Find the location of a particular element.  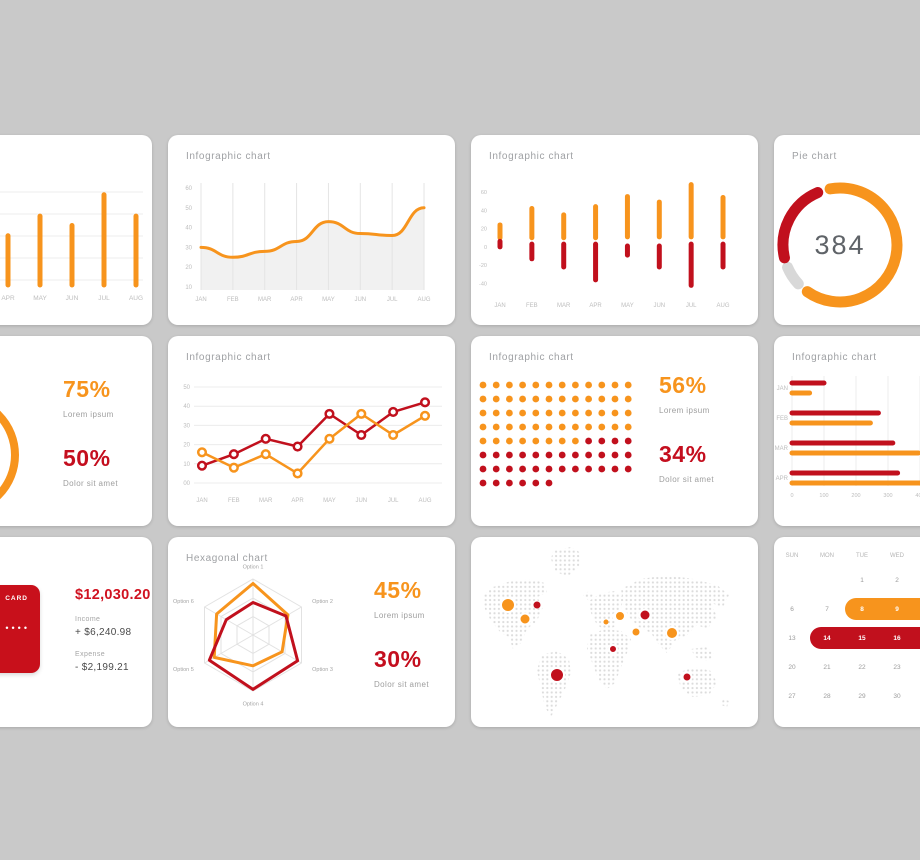

credit-card: CARD •••• •••• is located at coordinates (20, 629).